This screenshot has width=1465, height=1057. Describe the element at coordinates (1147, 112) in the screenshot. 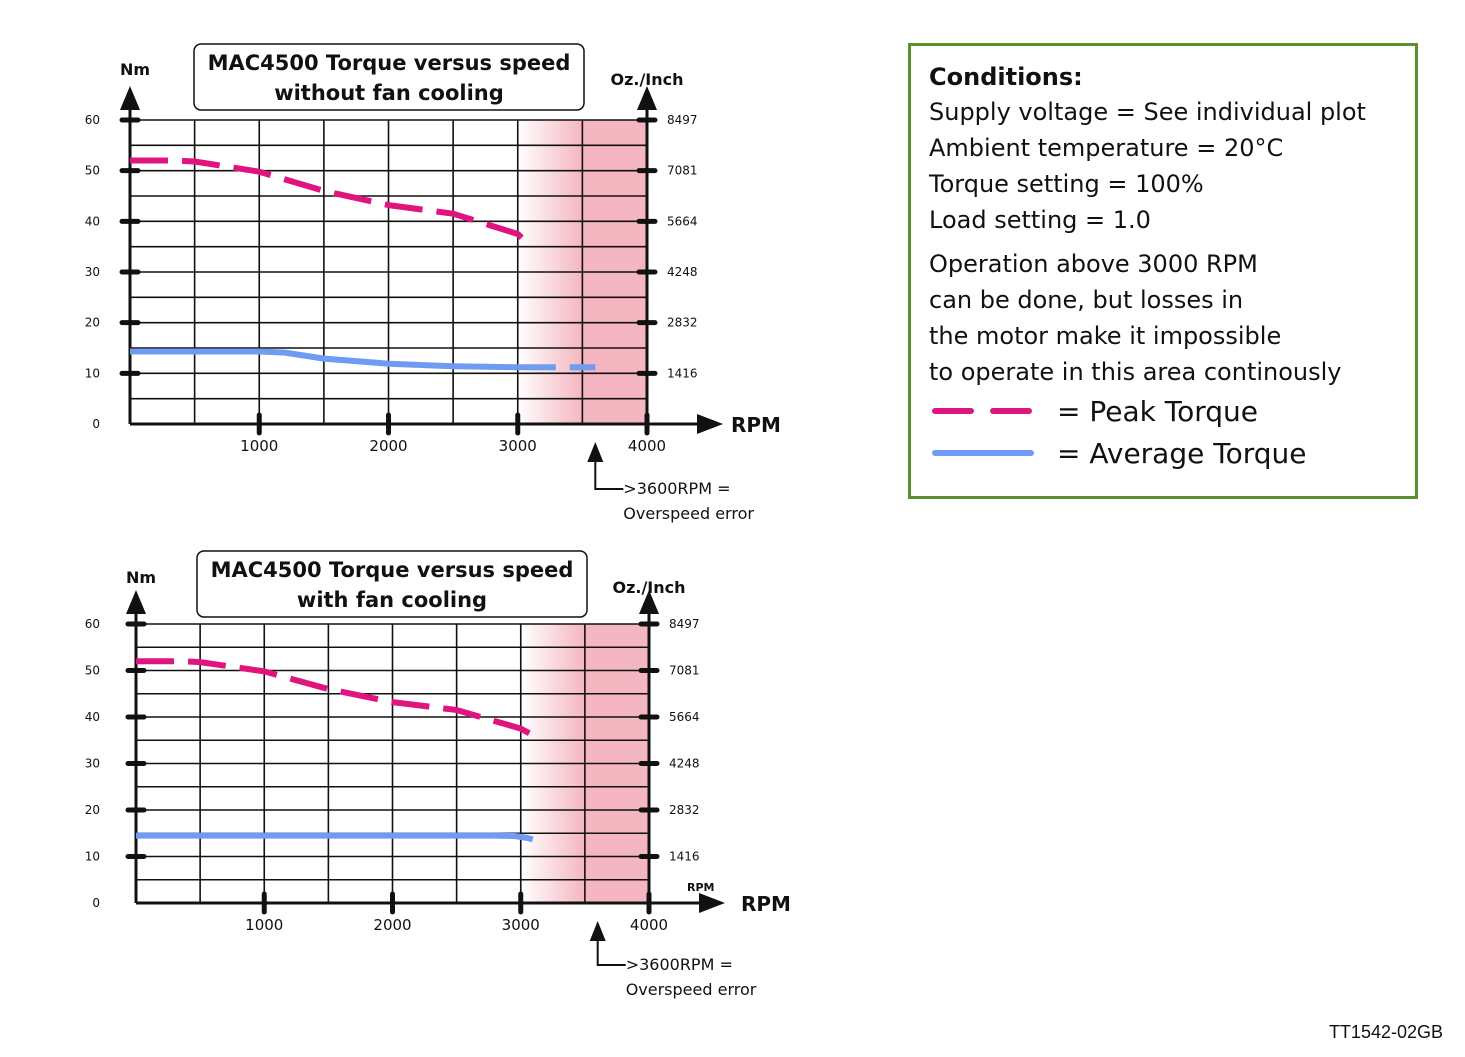

I see `condition-supply-voltage: Supply voltage = See individual plot` at that location.